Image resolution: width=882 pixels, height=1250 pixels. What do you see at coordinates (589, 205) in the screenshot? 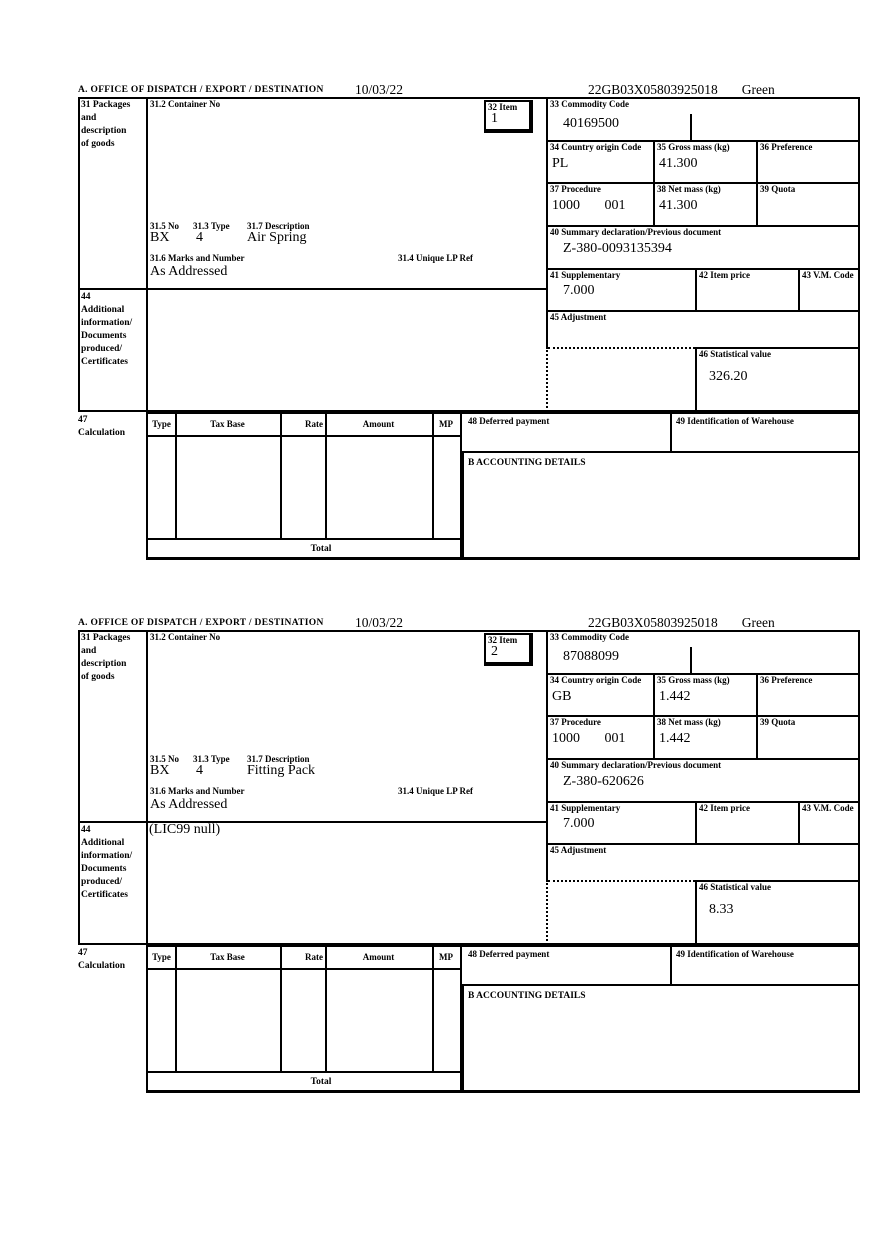
I see `procedure-value: 1000 001` at bounding box center [589, 205].